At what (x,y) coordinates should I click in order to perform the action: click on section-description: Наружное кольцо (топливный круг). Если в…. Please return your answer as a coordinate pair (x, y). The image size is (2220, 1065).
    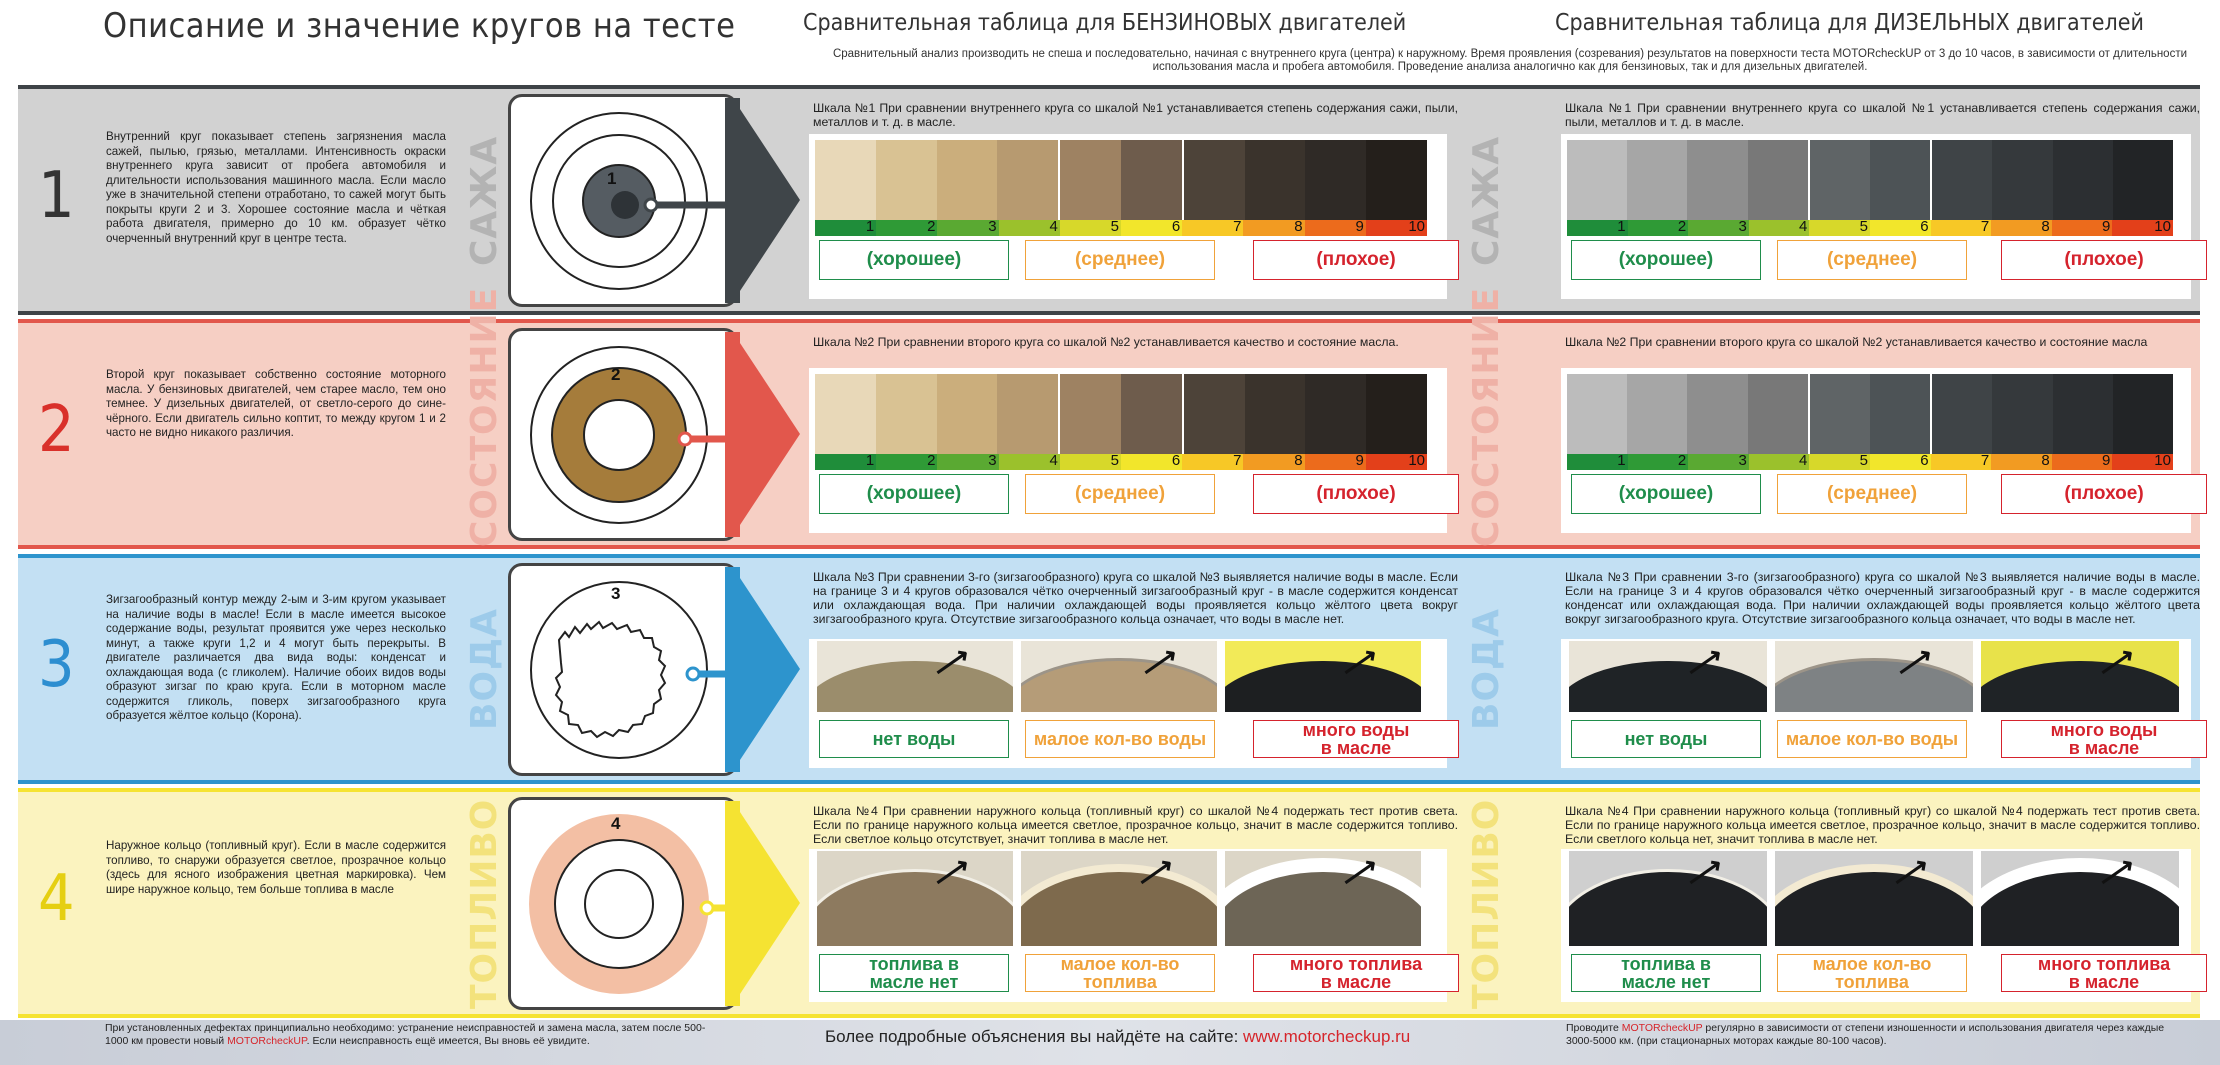
    Looking at the image, I should click on (276, 867).